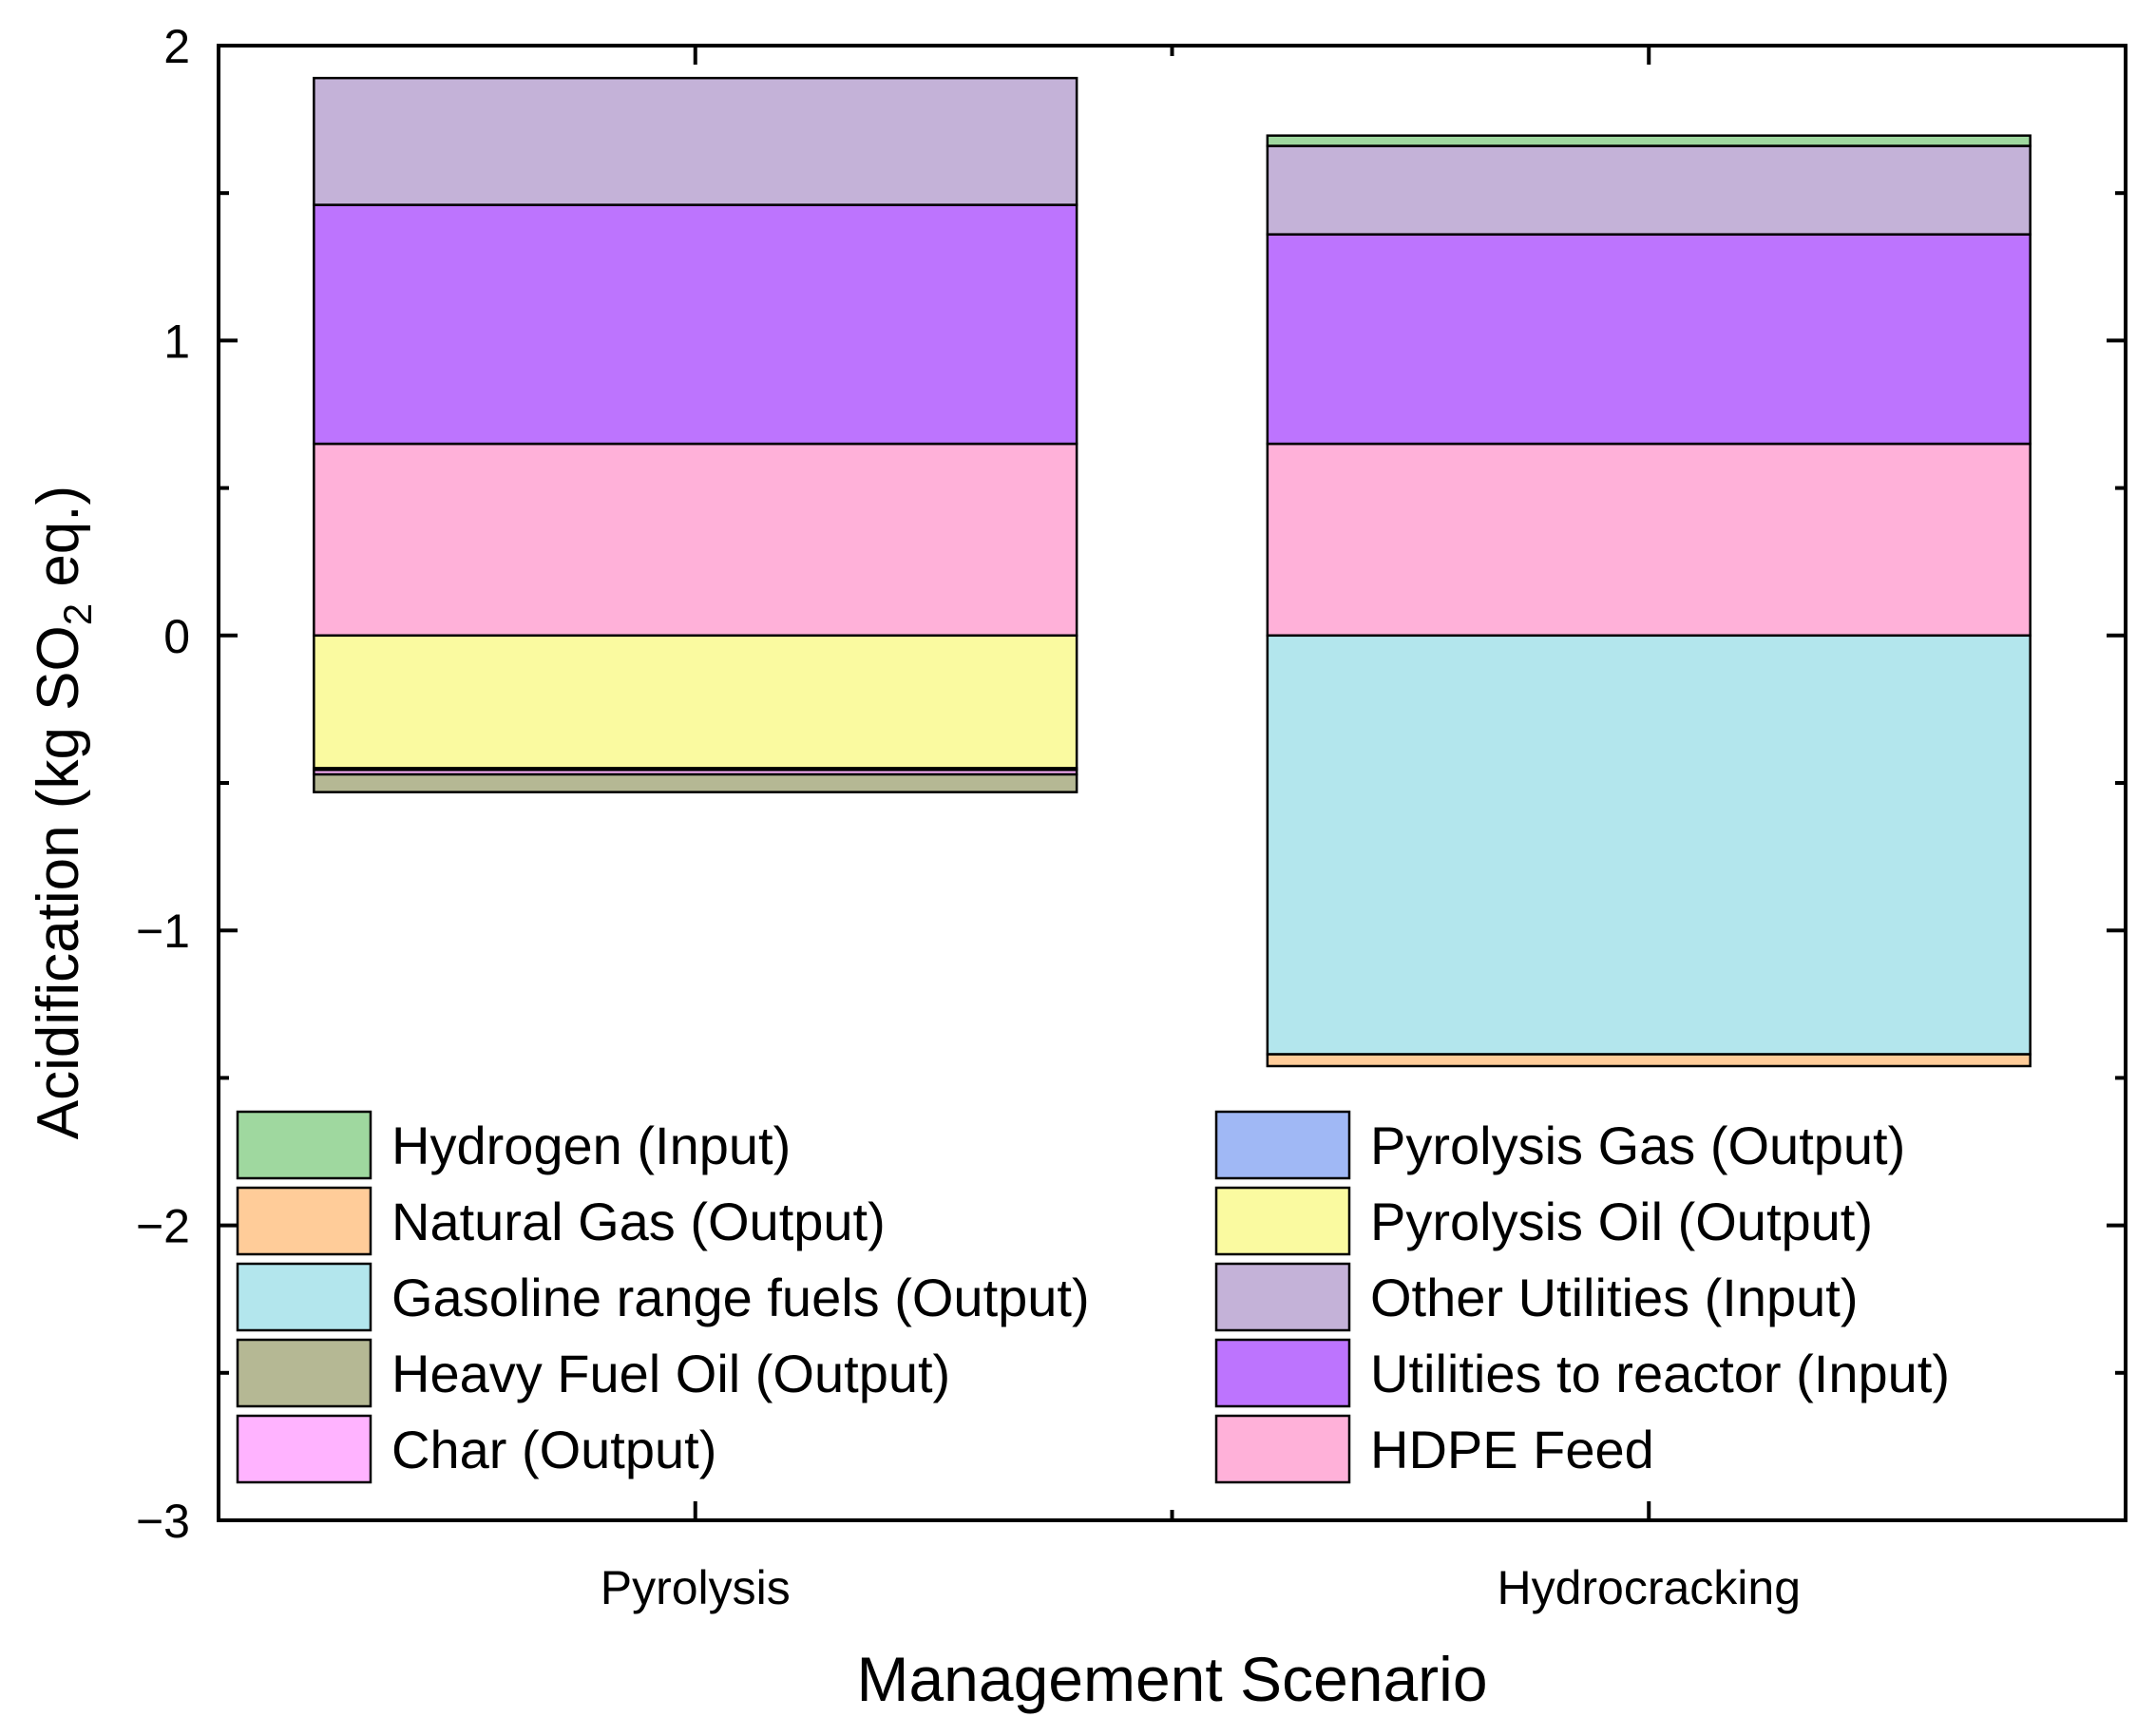  Describe the element at coordinates (695, 702) in the screenshot. I see `bar-segment-pyrolysis-pyrolysis-oil-output` at that location.